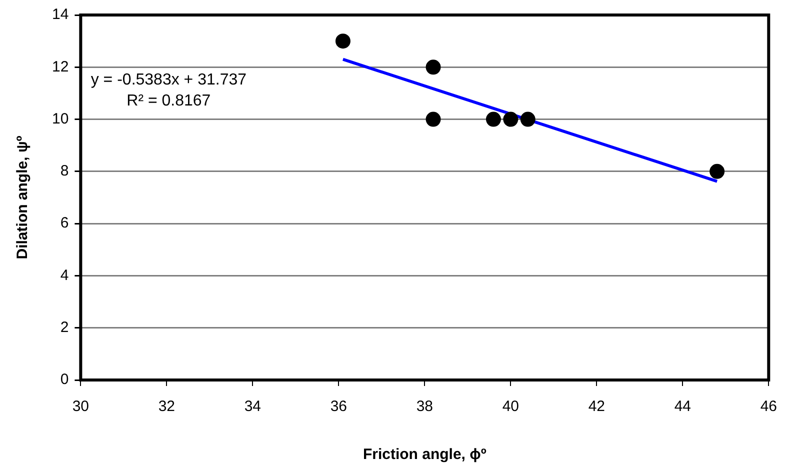 The height and width of the screenshot is (476, 789). What do you see at coordinates (511, 407) in the screenshot?
I see `x-tick-label: 40` at bounding box center [511, 407].